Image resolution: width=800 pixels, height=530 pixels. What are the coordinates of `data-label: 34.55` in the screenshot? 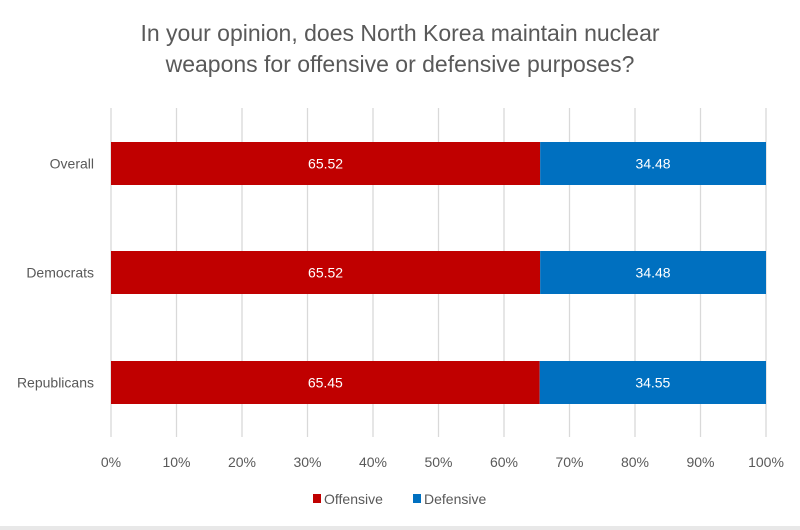 It's located at (652, 383).